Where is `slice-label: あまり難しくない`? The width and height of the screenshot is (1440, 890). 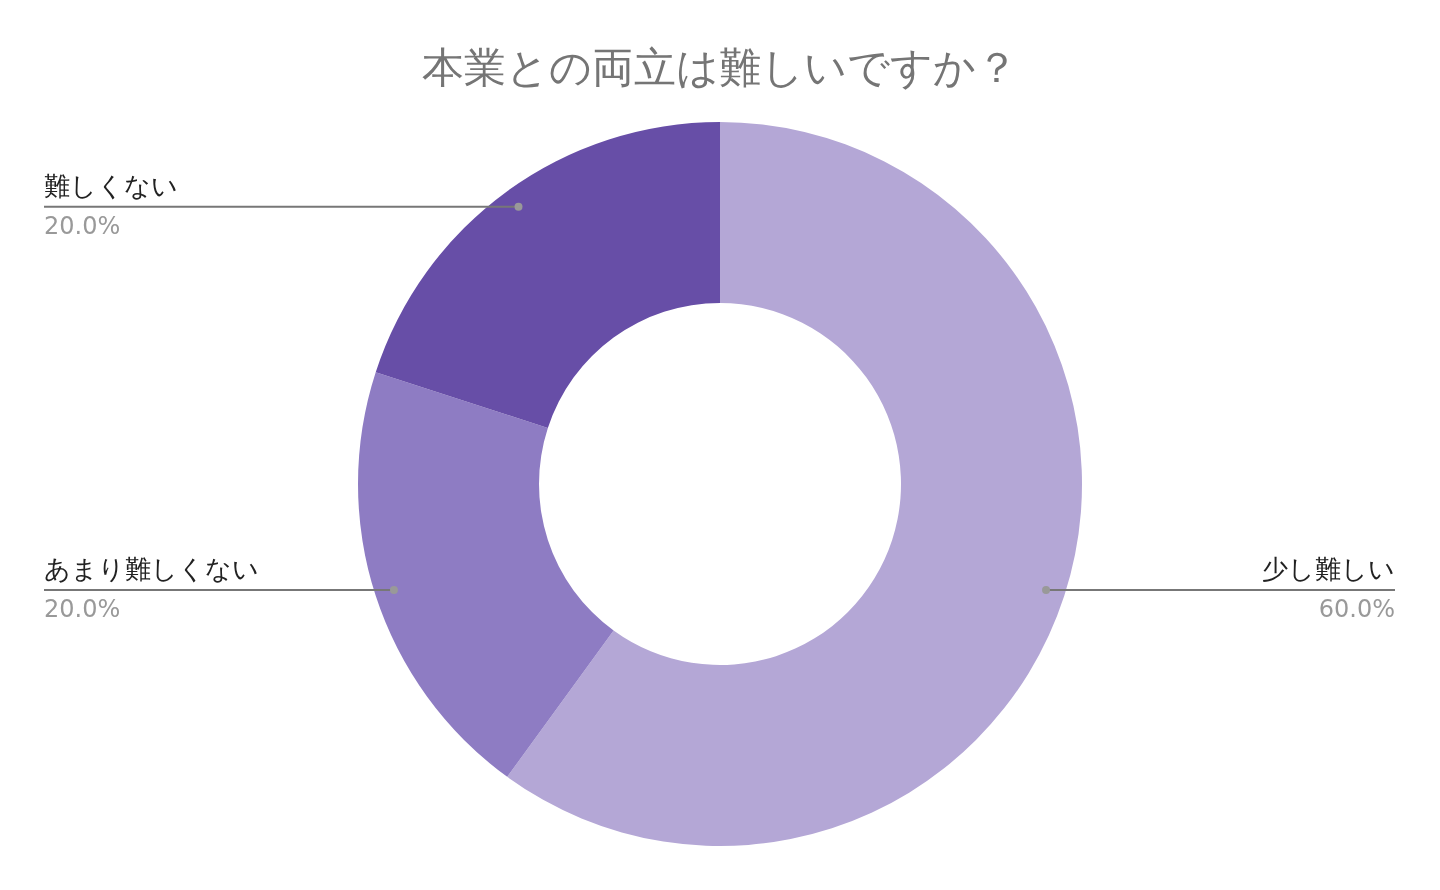 slice-label: あまり難しくない is located at coordinates (151, 568).